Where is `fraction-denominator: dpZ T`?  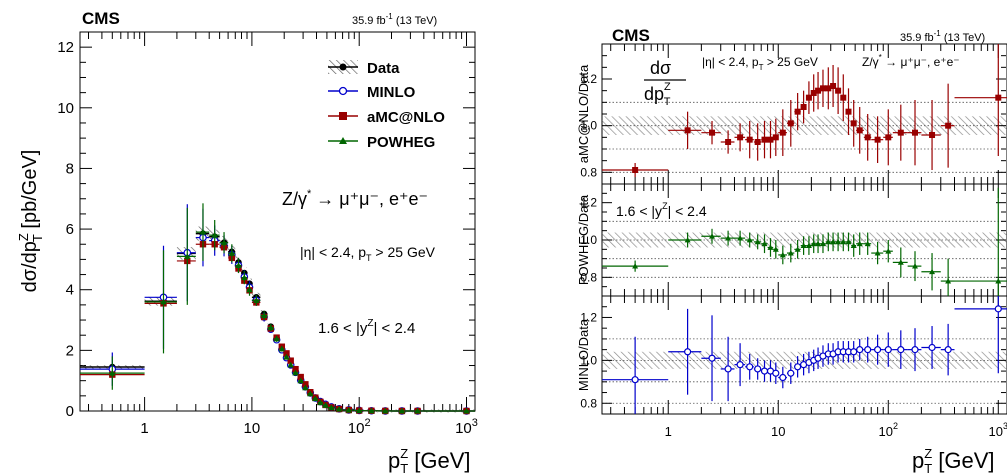
fraction-denominator: dpZ T is located at coordinates (657, 94).